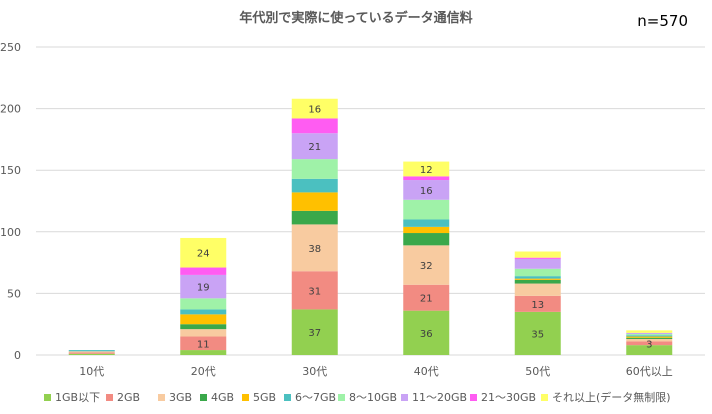 The height and width of the screenshot is (414, 712). What do you see at coordinates (264, 397) in the screenshot?
I see `legend-label: 5GB` at bounding box center [264, 397].